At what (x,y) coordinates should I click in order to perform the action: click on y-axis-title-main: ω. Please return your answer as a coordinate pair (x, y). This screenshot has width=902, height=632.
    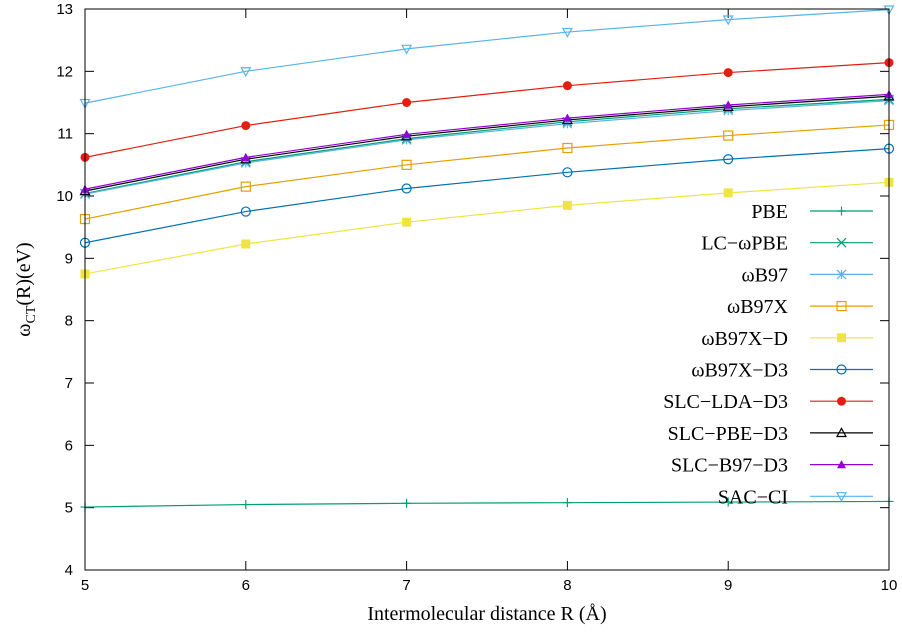
    Looking at the image, I should click on (24, 330).